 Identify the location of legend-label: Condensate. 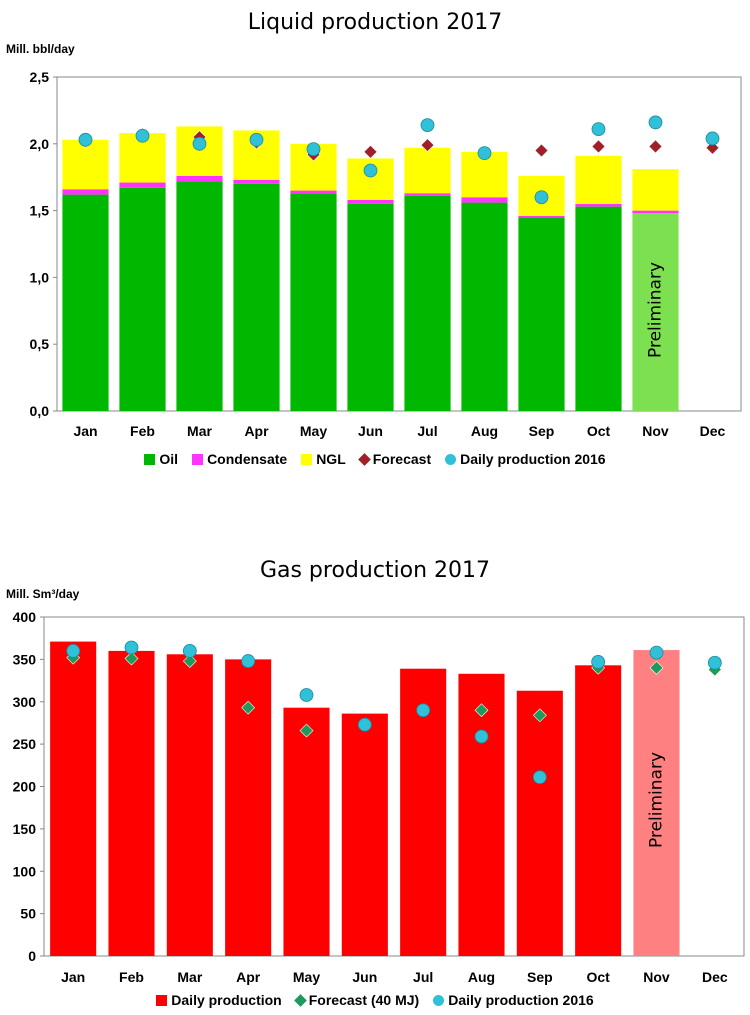
(247, 459).